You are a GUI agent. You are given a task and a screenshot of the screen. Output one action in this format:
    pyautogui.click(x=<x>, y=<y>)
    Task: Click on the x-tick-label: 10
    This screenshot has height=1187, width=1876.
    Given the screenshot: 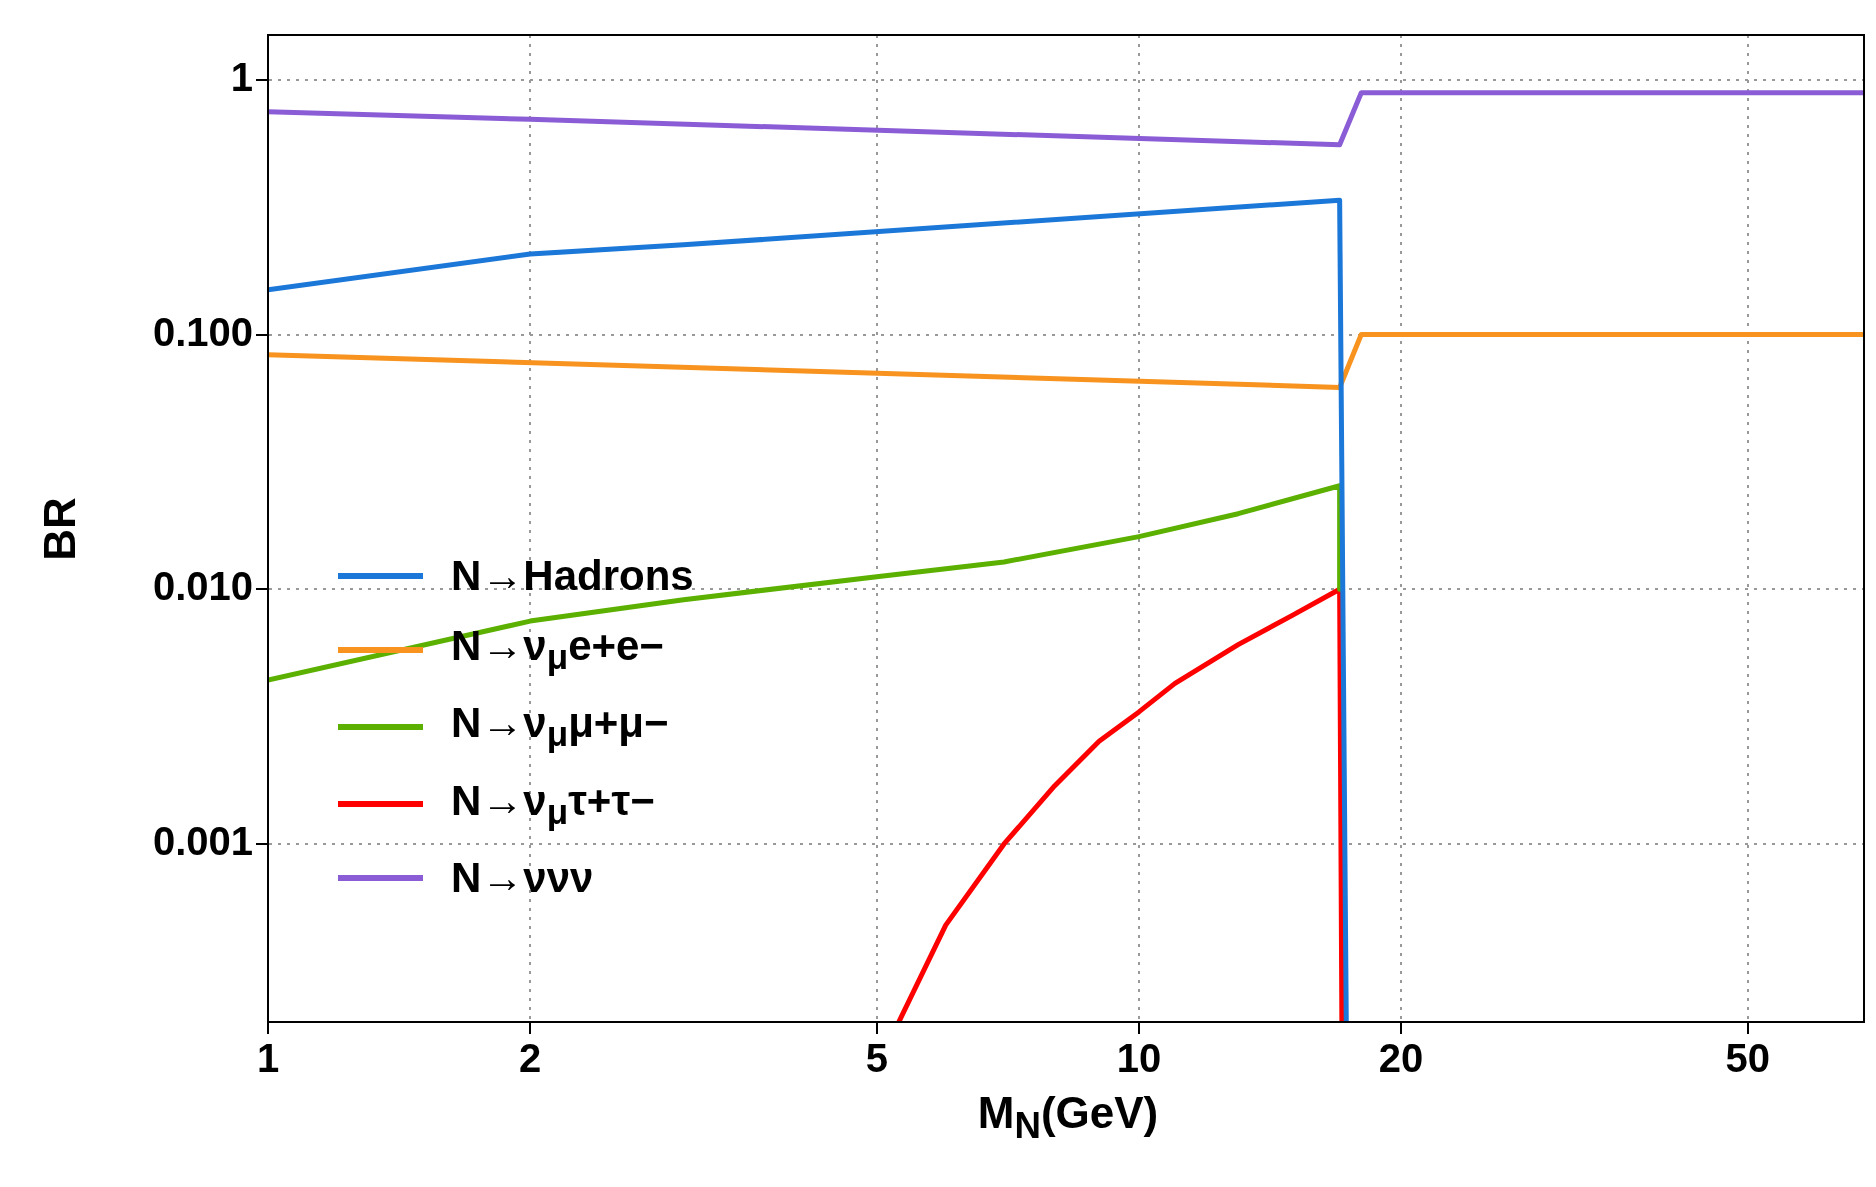 What is the action you would take?
    pyautogui.click(x=1139, y=1058)
    